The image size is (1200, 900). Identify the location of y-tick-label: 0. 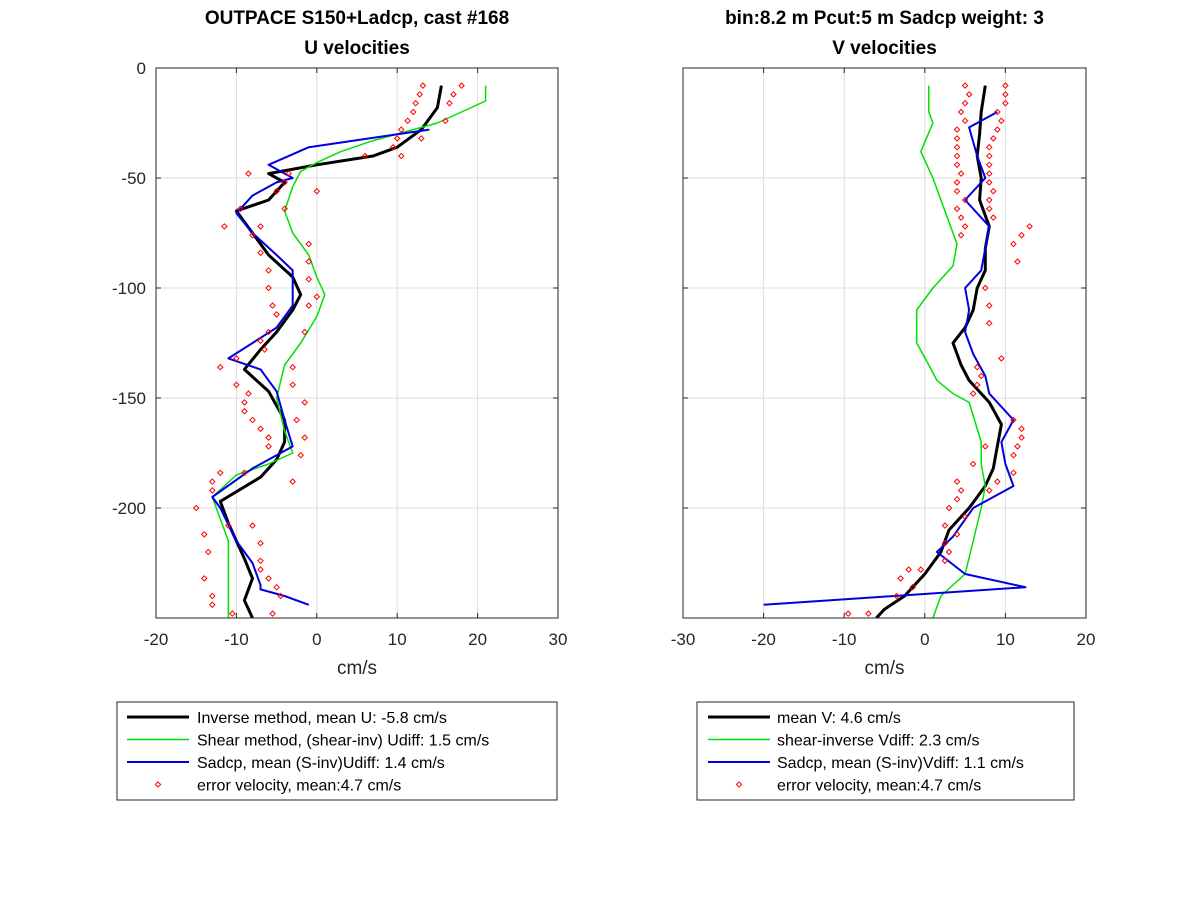
(141, 68).